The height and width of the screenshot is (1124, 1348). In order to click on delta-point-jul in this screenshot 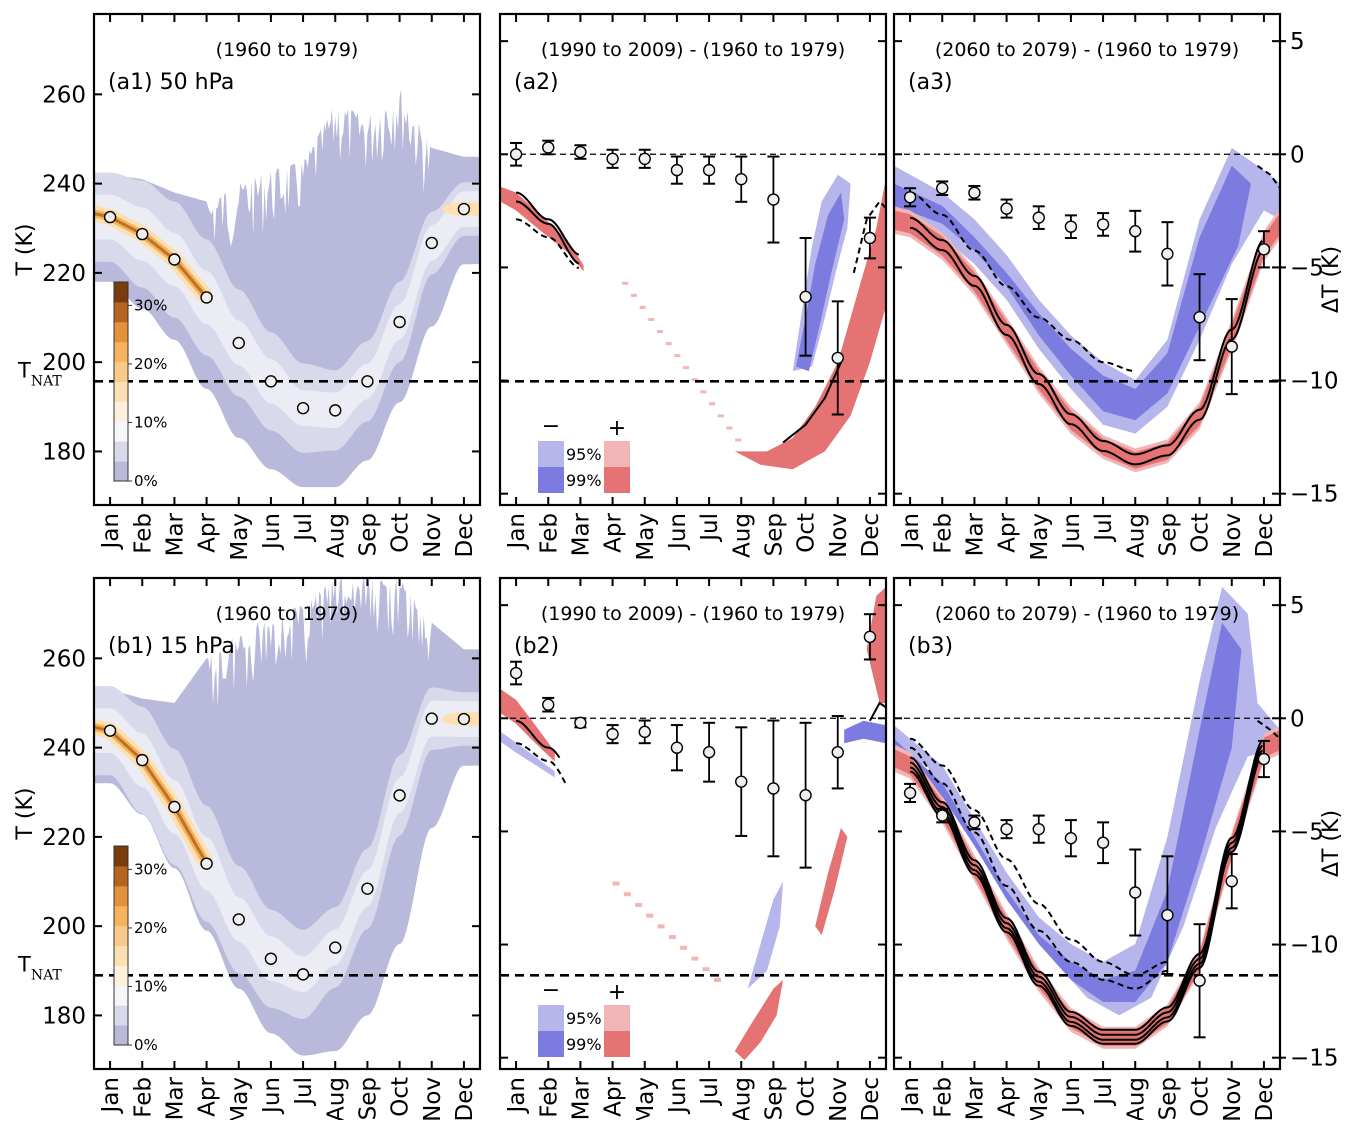, I will do `click(1103, 224)`.